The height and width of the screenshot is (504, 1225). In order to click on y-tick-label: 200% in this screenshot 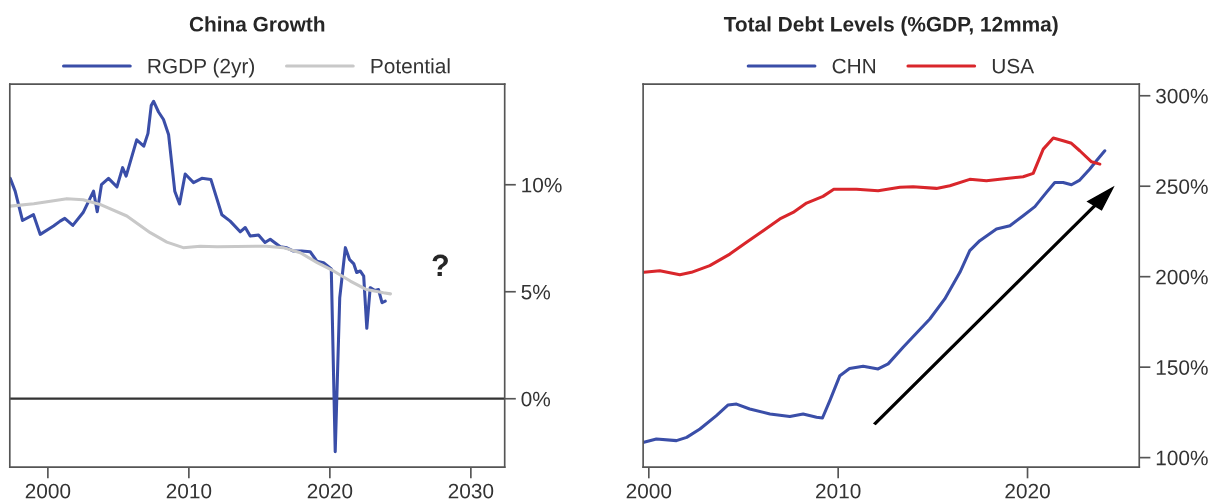, I will do `click(1182, 277)`.